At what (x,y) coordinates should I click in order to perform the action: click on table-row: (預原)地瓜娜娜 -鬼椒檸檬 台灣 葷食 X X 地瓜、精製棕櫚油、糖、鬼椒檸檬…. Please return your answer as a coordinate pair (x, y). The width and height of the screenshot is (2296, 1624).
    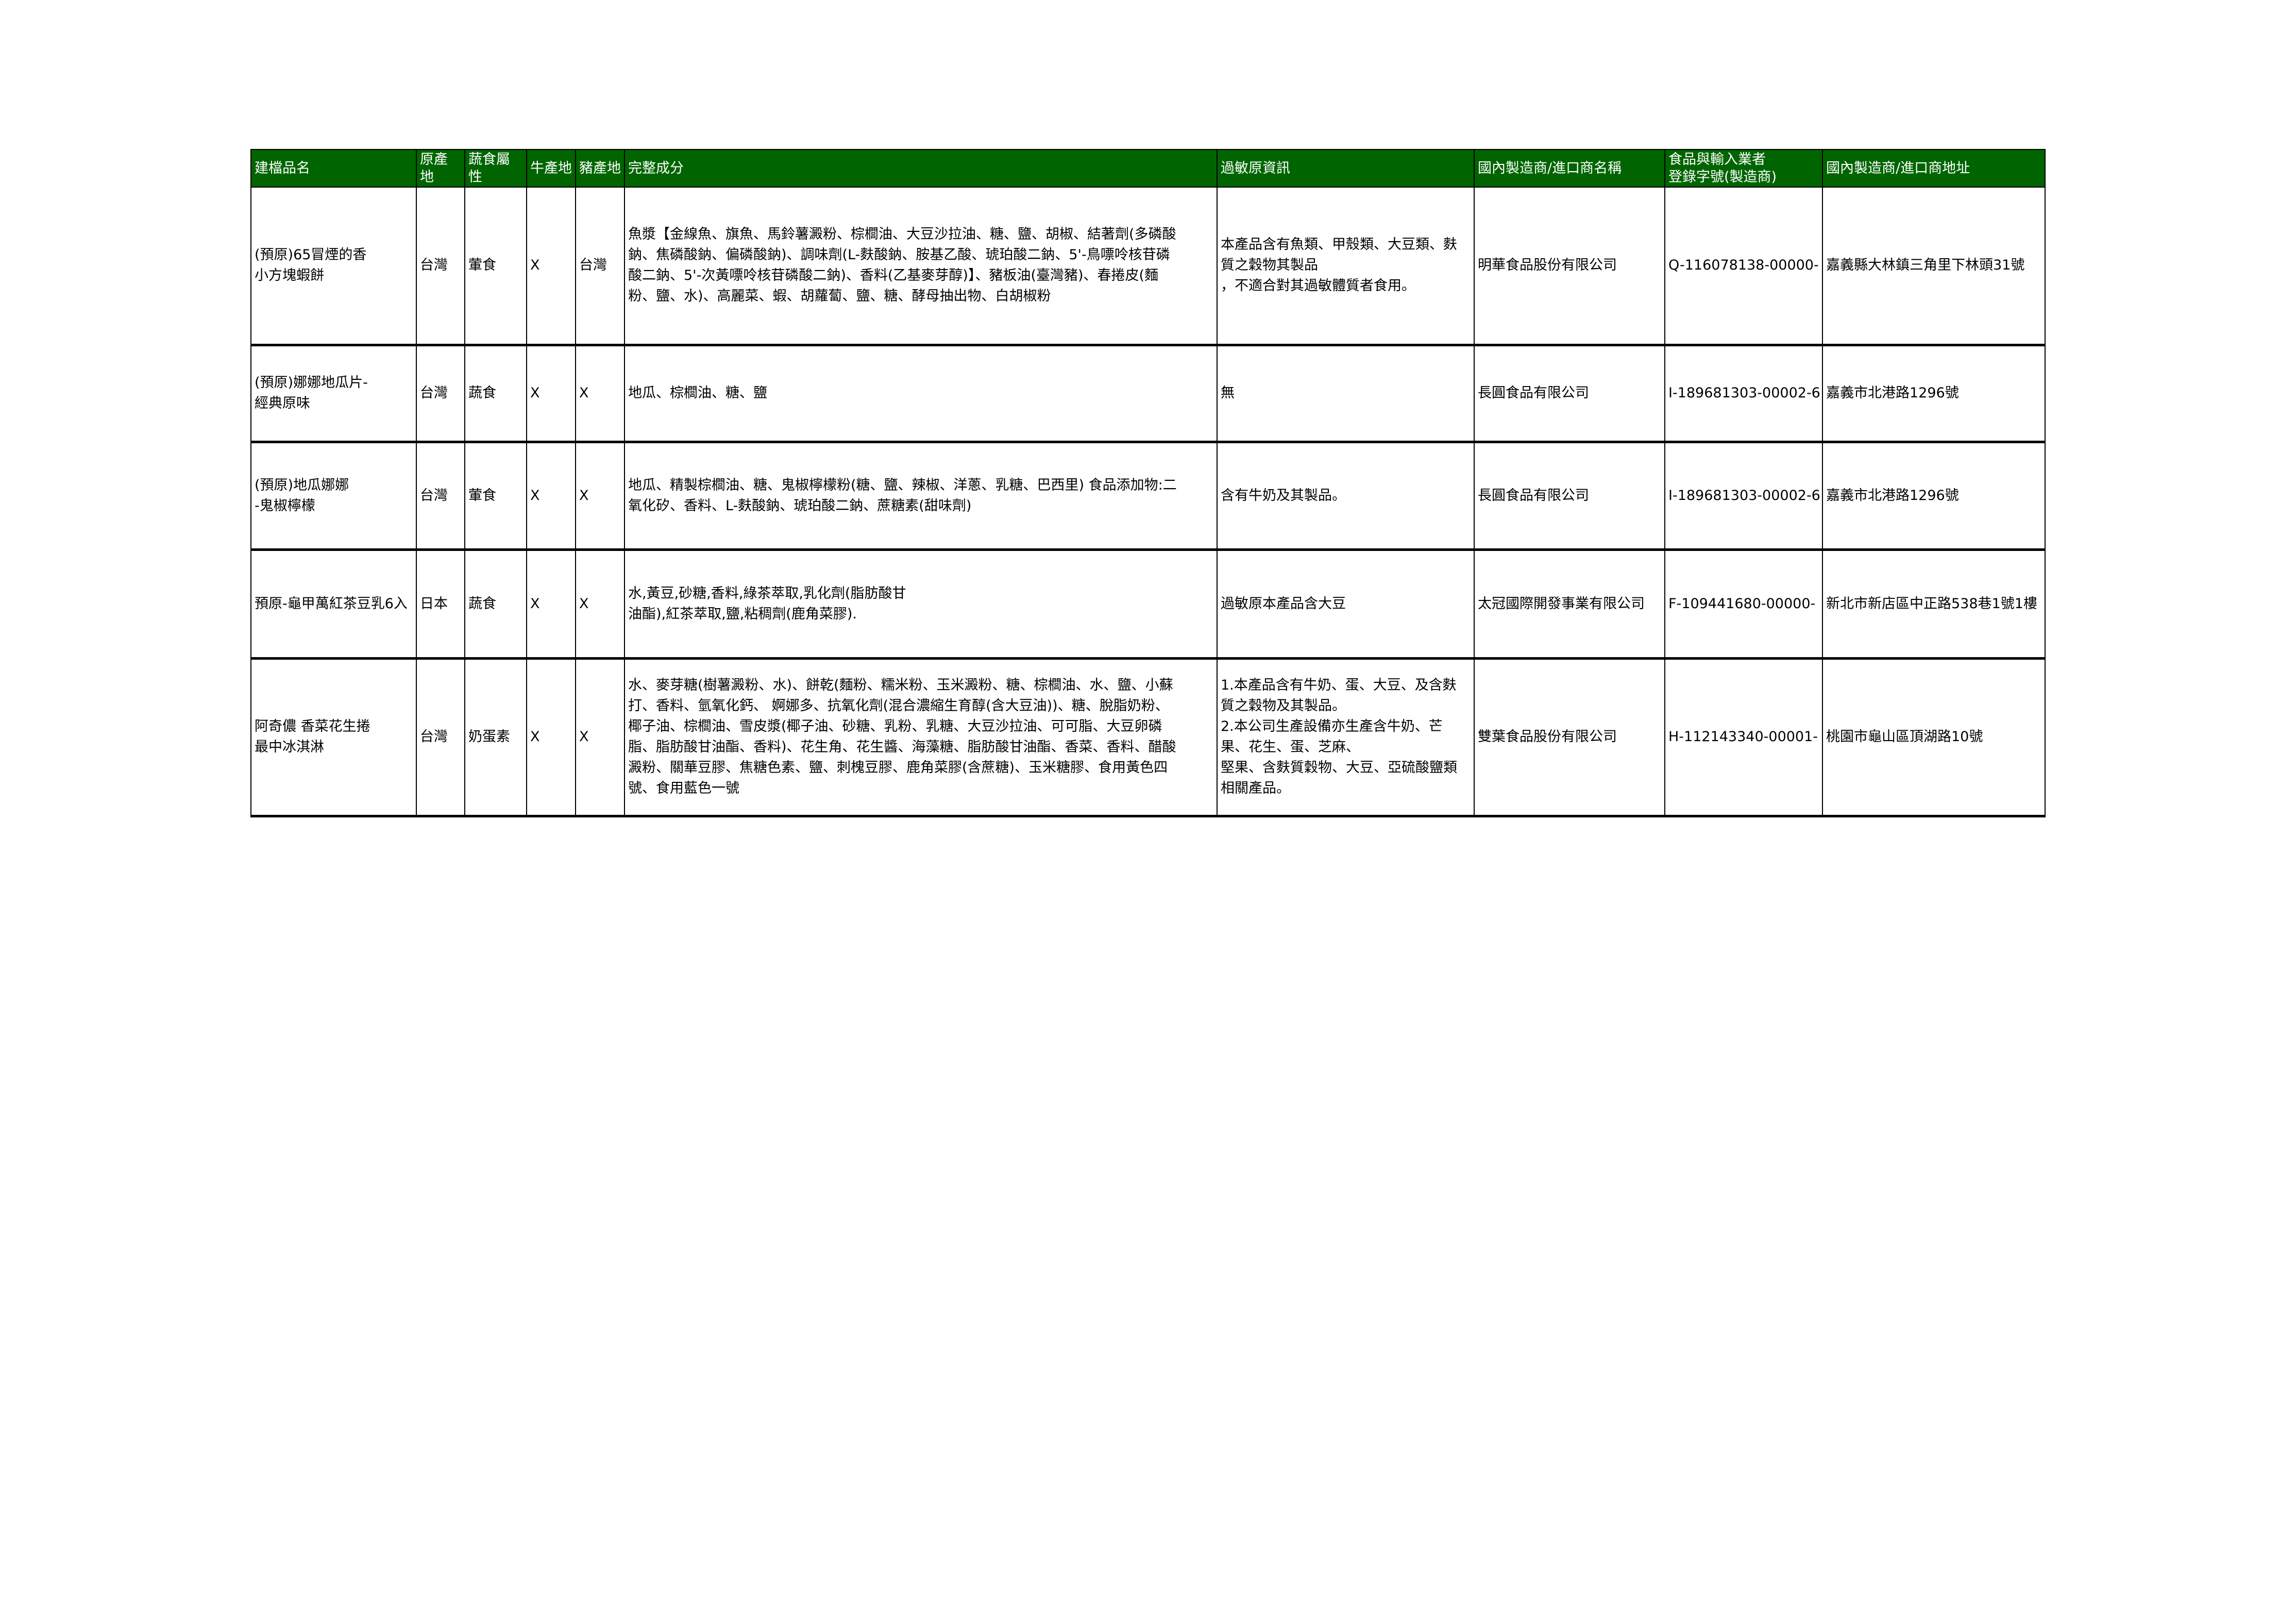
    Looking at the image, I should click on (1148, 496).